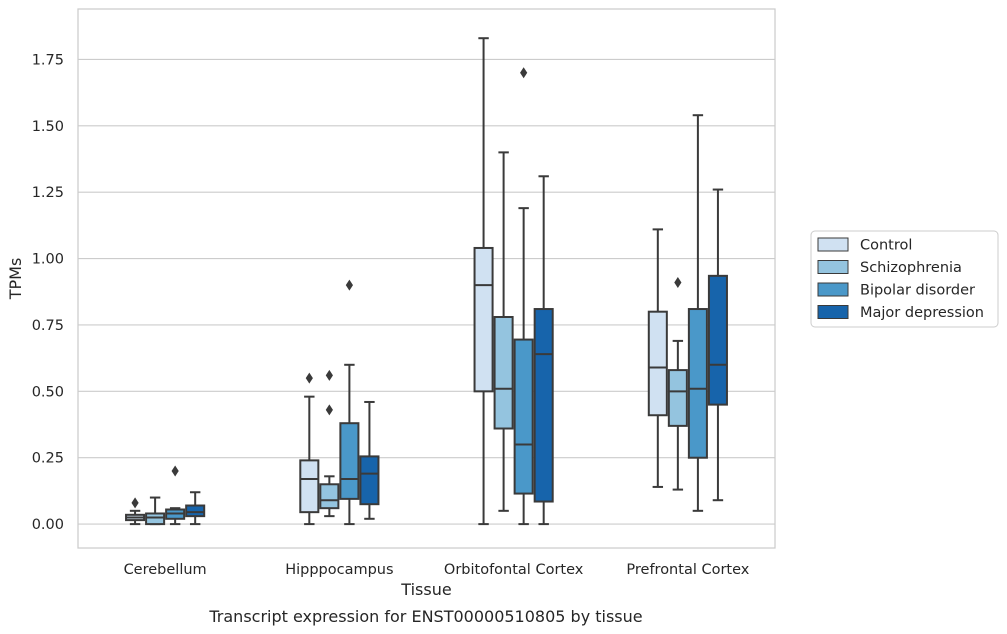  Describe the element at coordinates (48, 392) in the screenshot. I see `y-tick-label: 0.50` at that location.